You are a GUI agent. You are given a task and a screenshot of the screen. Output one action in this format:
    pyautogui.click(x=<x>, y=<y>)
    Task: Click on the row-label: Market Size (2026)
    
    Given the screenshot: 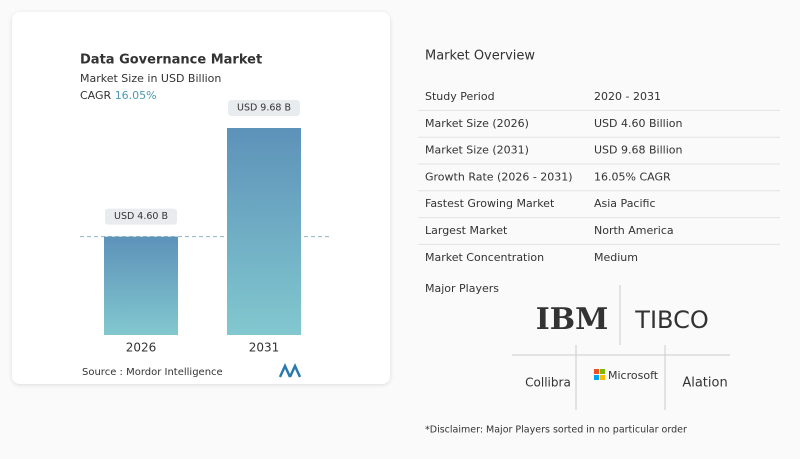 What is the action you would take?
    pyautogui.click(x=477, y=123)
    